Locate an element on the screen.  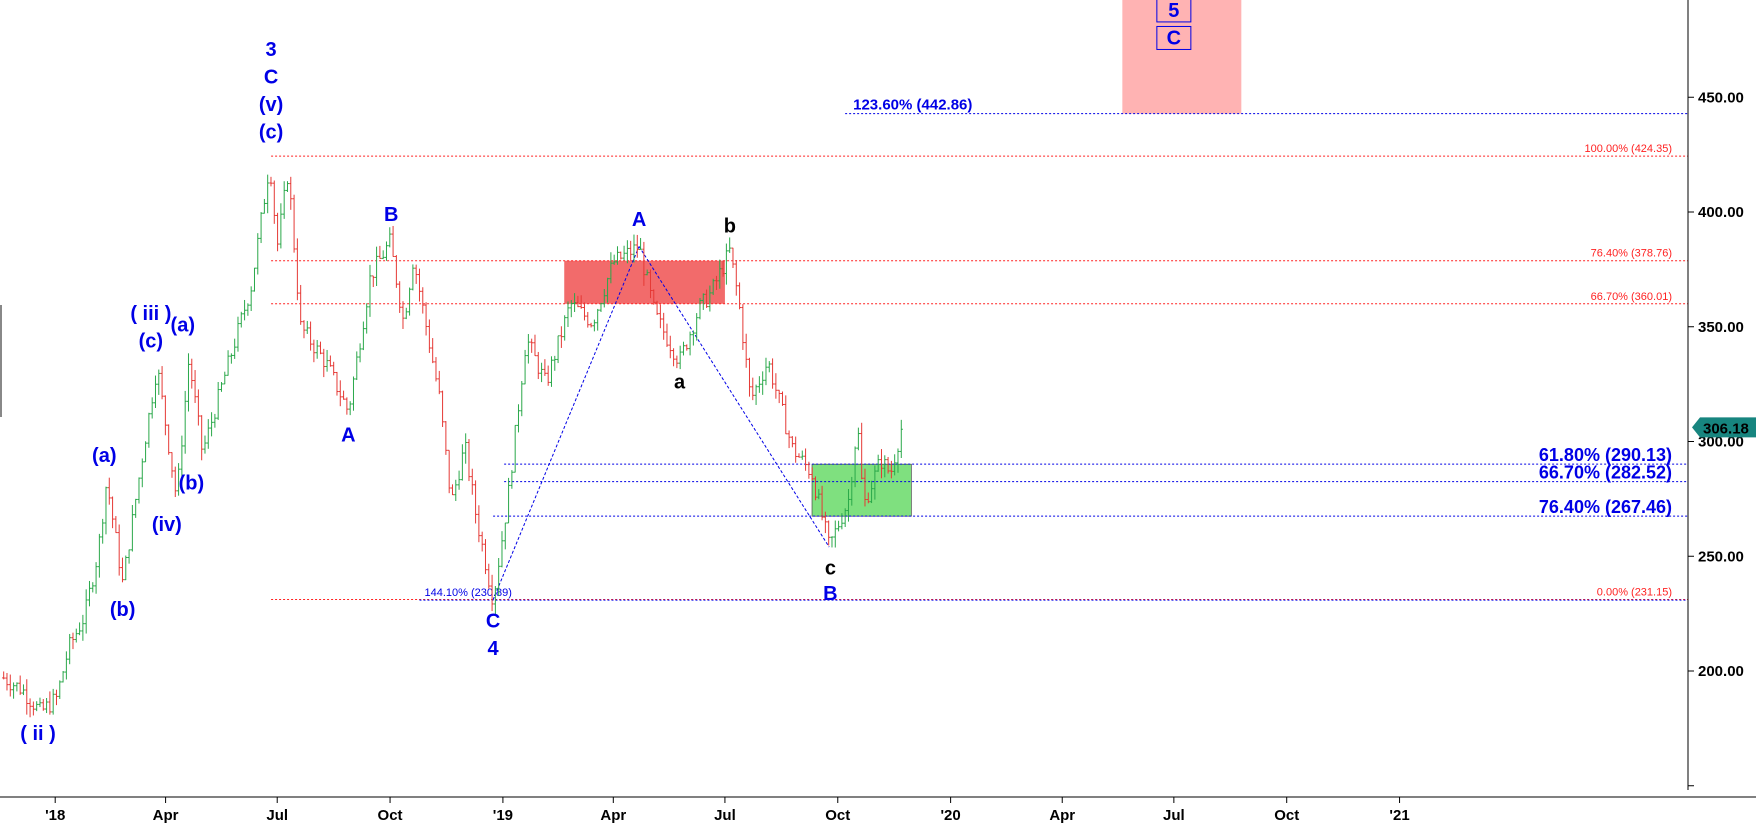
fib-level-label: 66.70% (360.01) is located at coordinates (1631, 297).